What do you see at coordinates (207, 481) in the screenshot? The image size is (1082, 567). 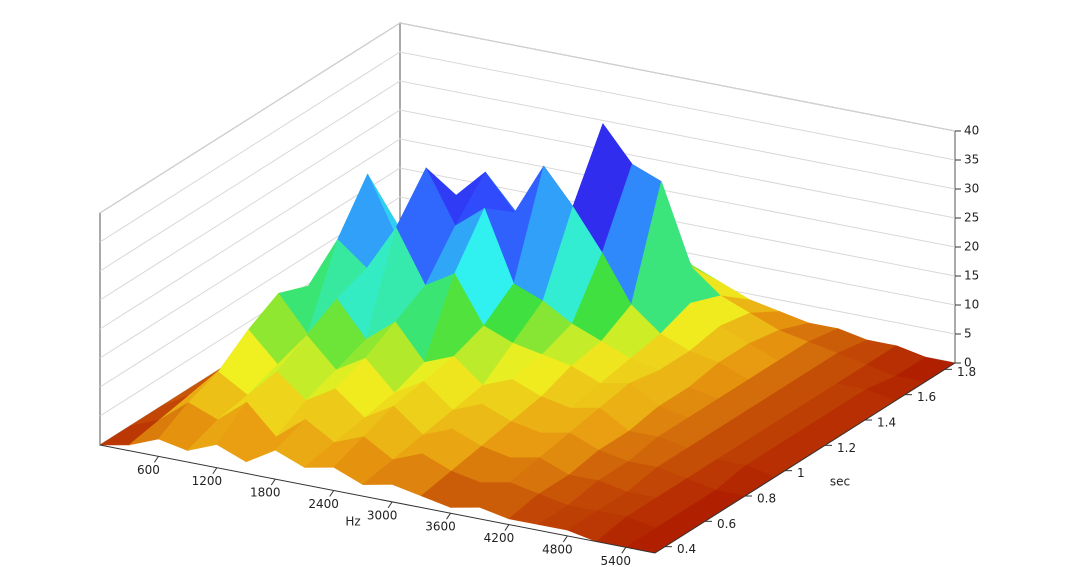 I see `x-tick-label: 1200` at bounding box center [207, 481].